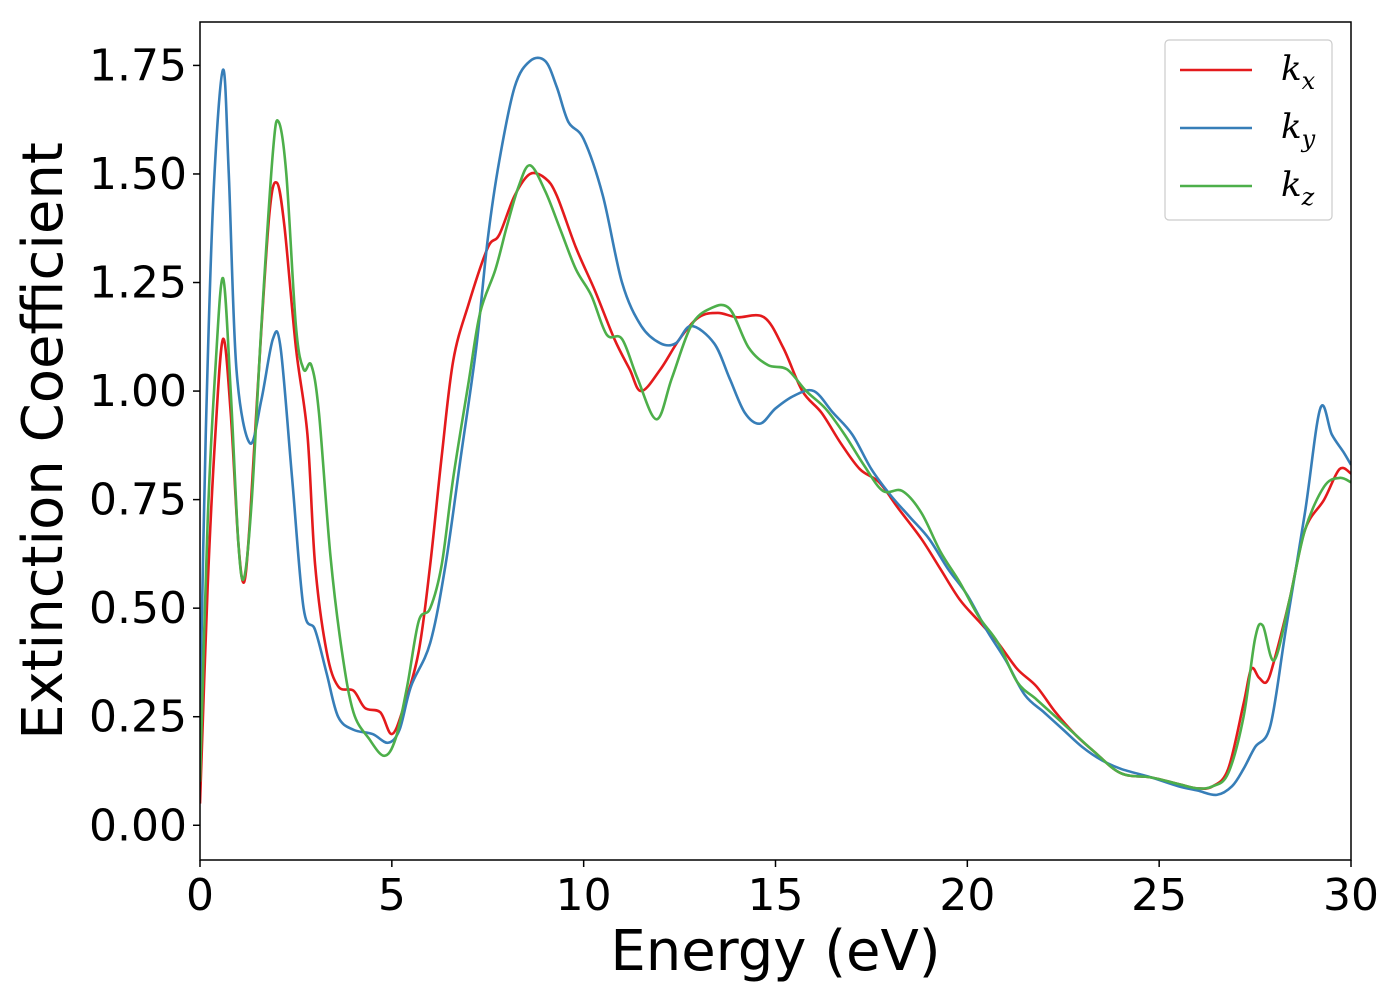  I want to click on x-axis: 0 5 10 15 20 25 30, so click(782, 890).